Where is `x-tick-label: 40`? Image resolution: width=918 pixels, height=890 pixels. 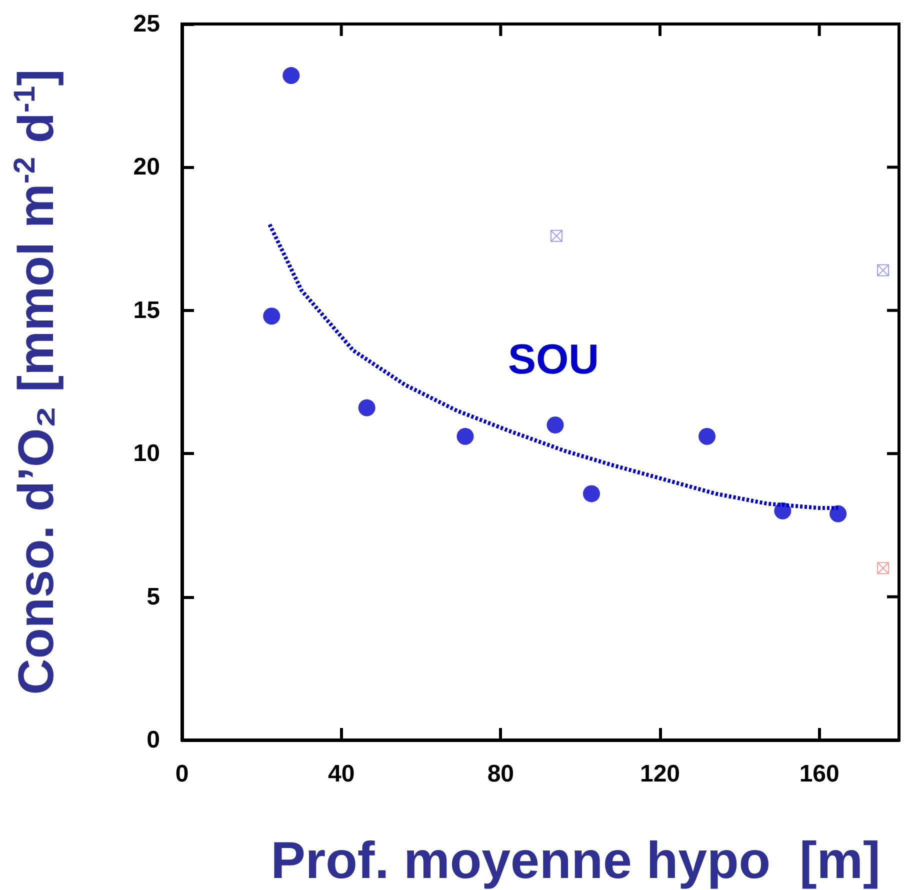
x-tick-label: 40 is located at coordinates (341, 774).